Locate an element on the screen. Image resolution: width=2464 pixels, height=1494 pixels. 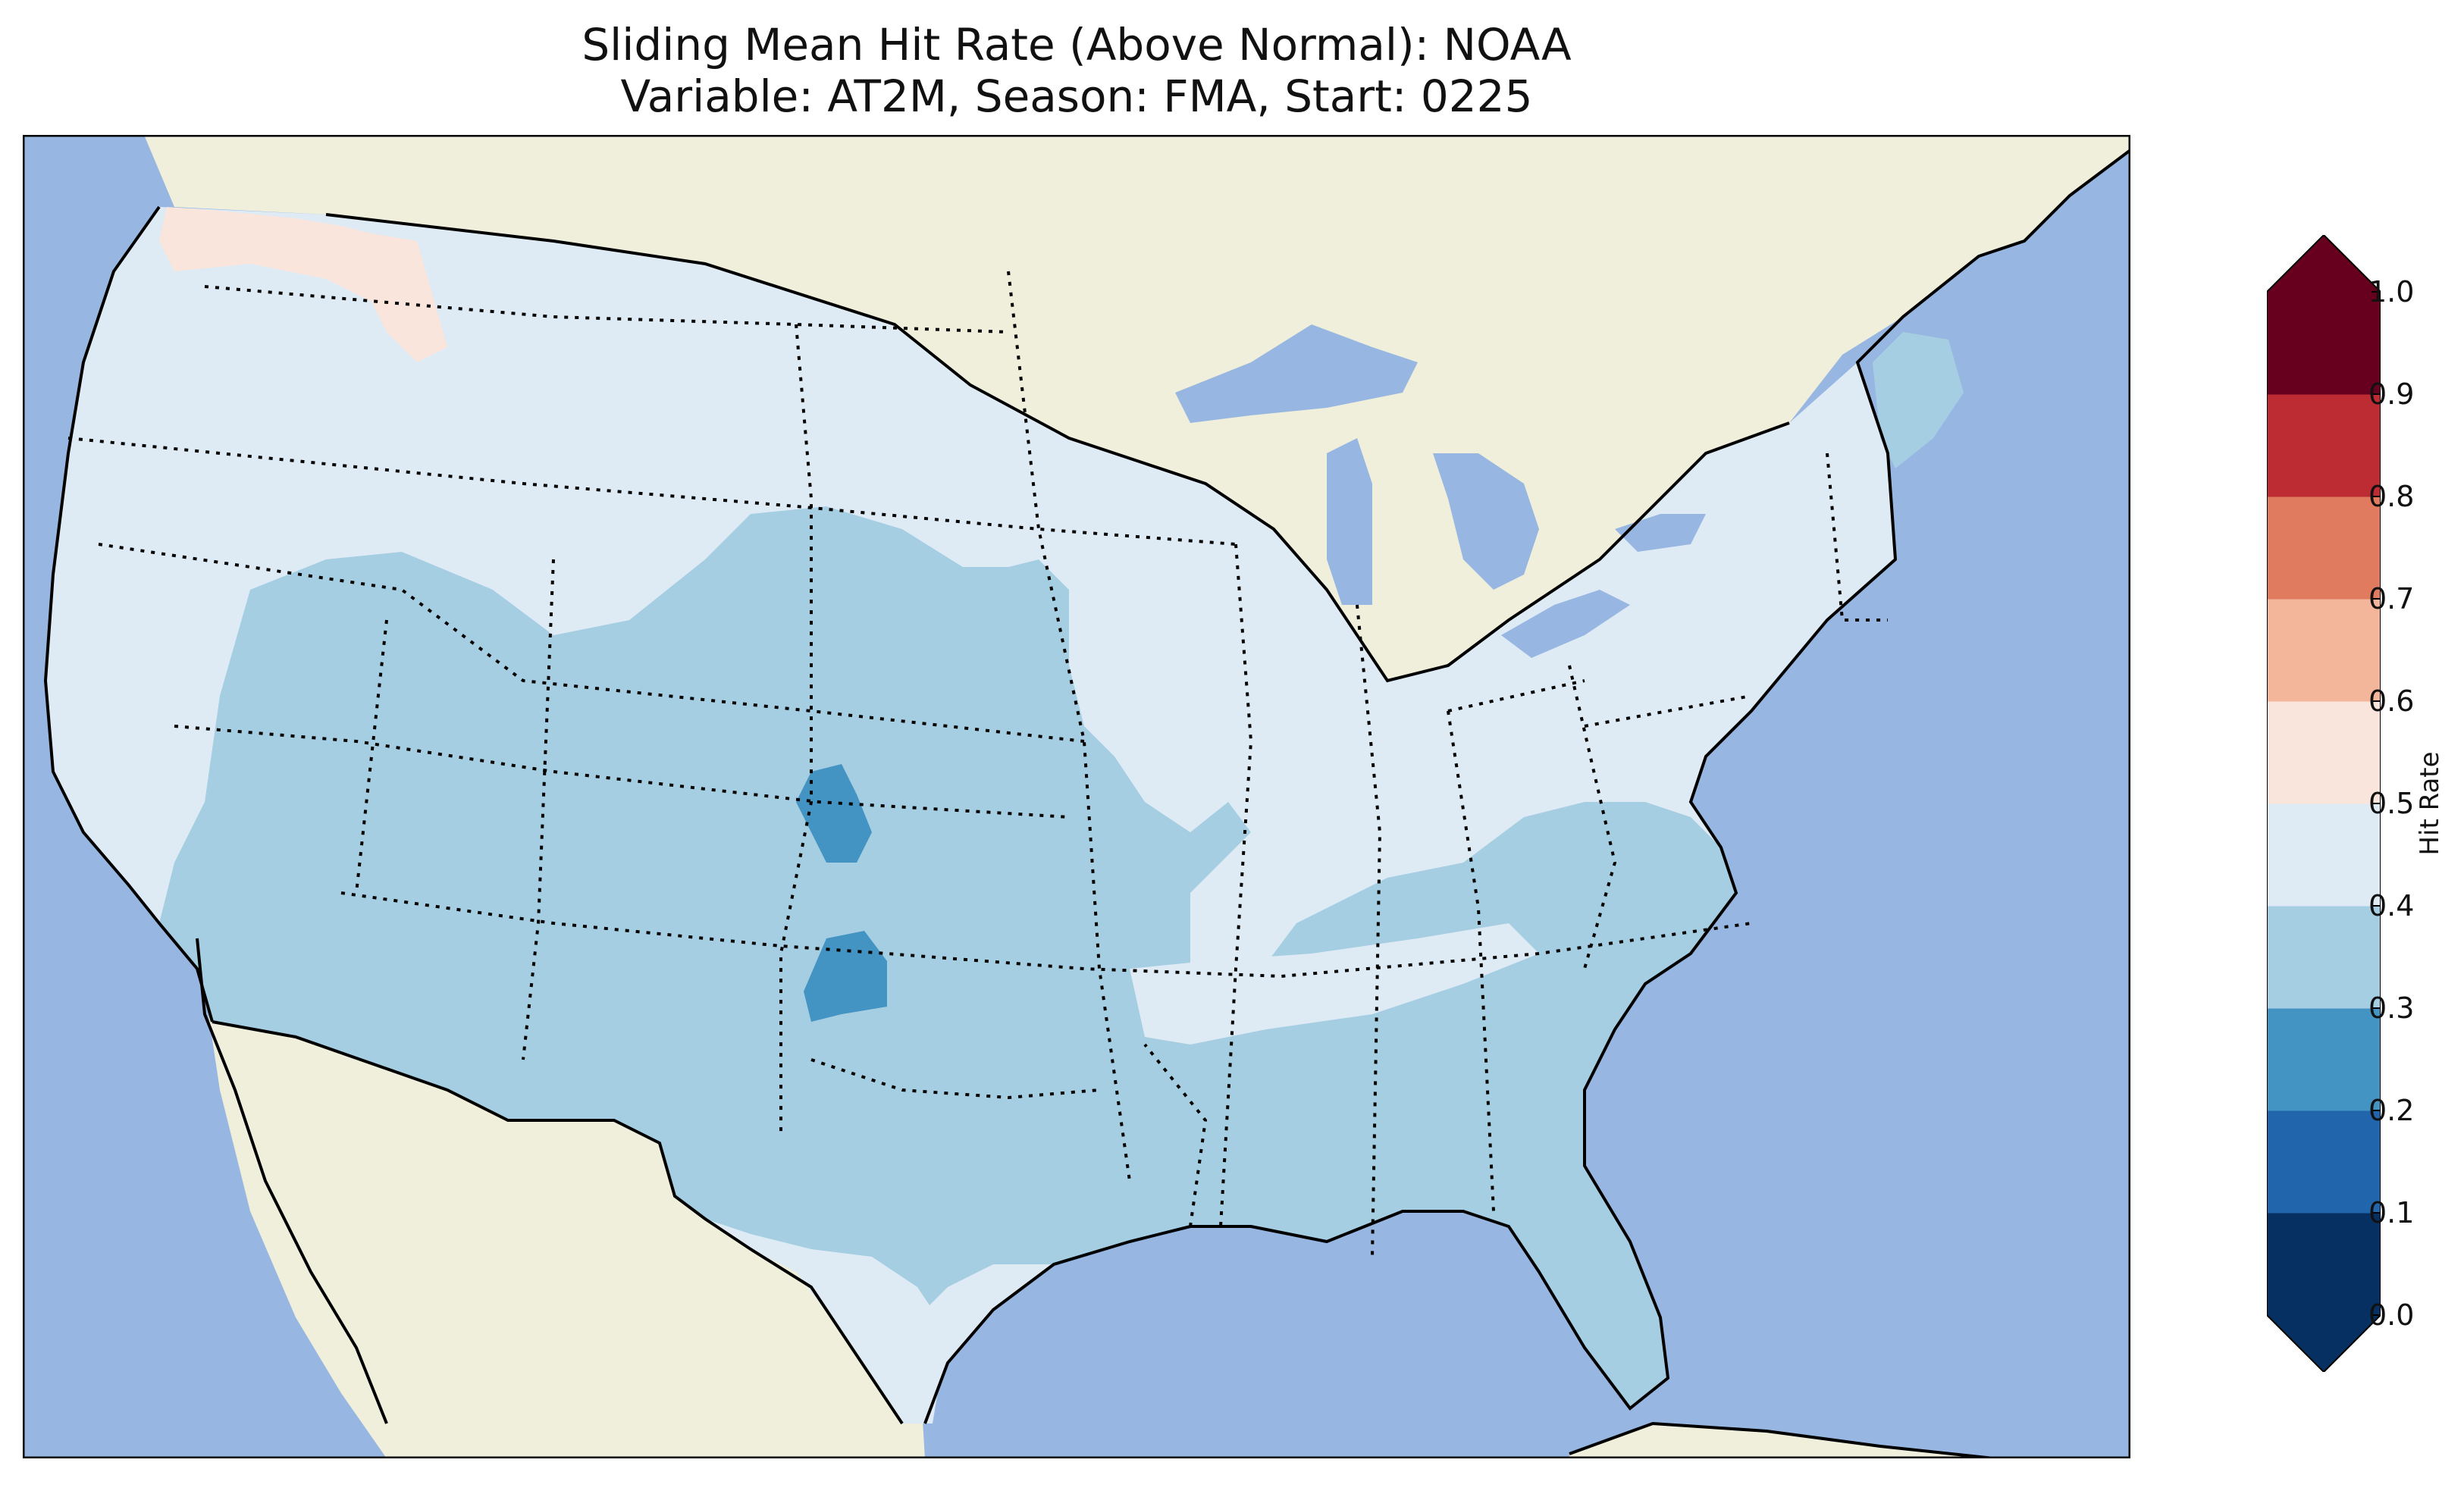
coast-cuba is located at coordinates (1782, 1439).